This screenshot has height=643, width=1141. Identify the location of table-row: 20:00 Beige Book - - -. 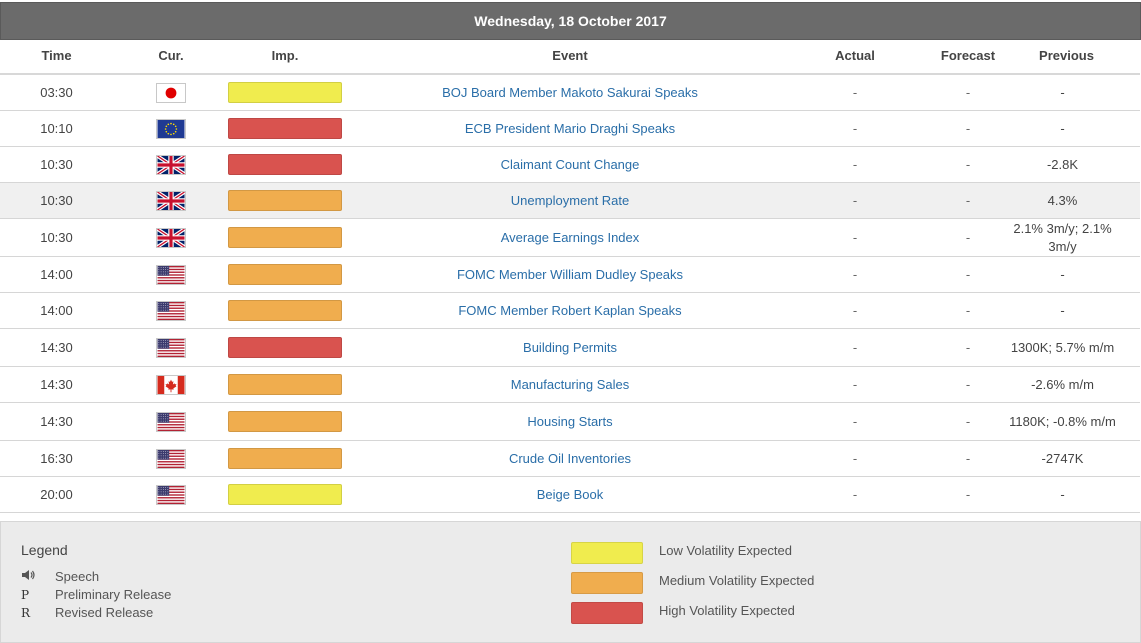
(570, 495).